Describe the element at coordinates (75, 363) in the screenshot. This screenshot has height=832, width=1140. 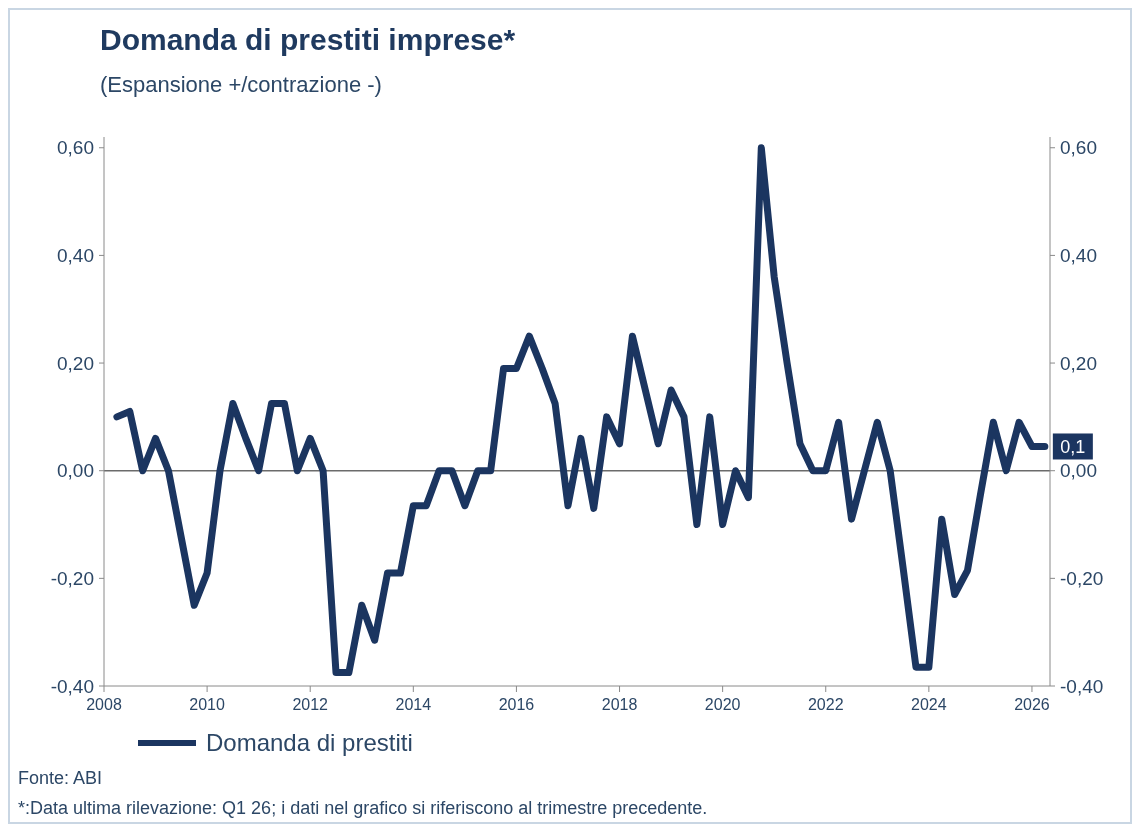
I see `y-tick-label: 0,20` at that location.